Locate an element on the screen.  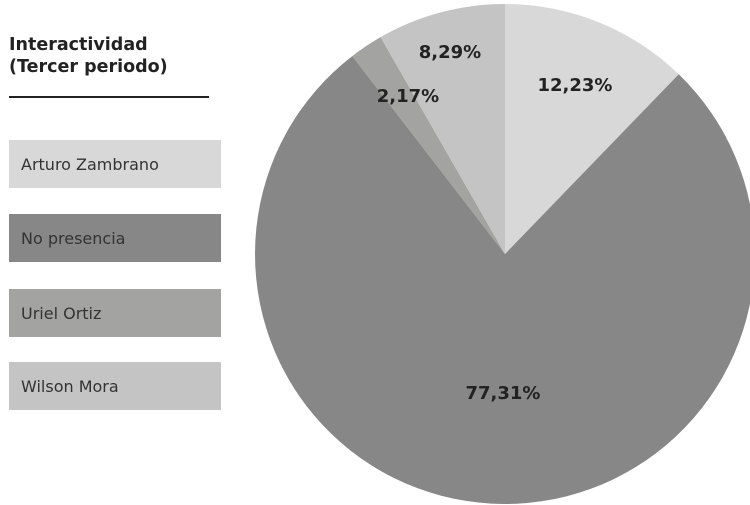
title-divider is located at coordinates (109, 97).